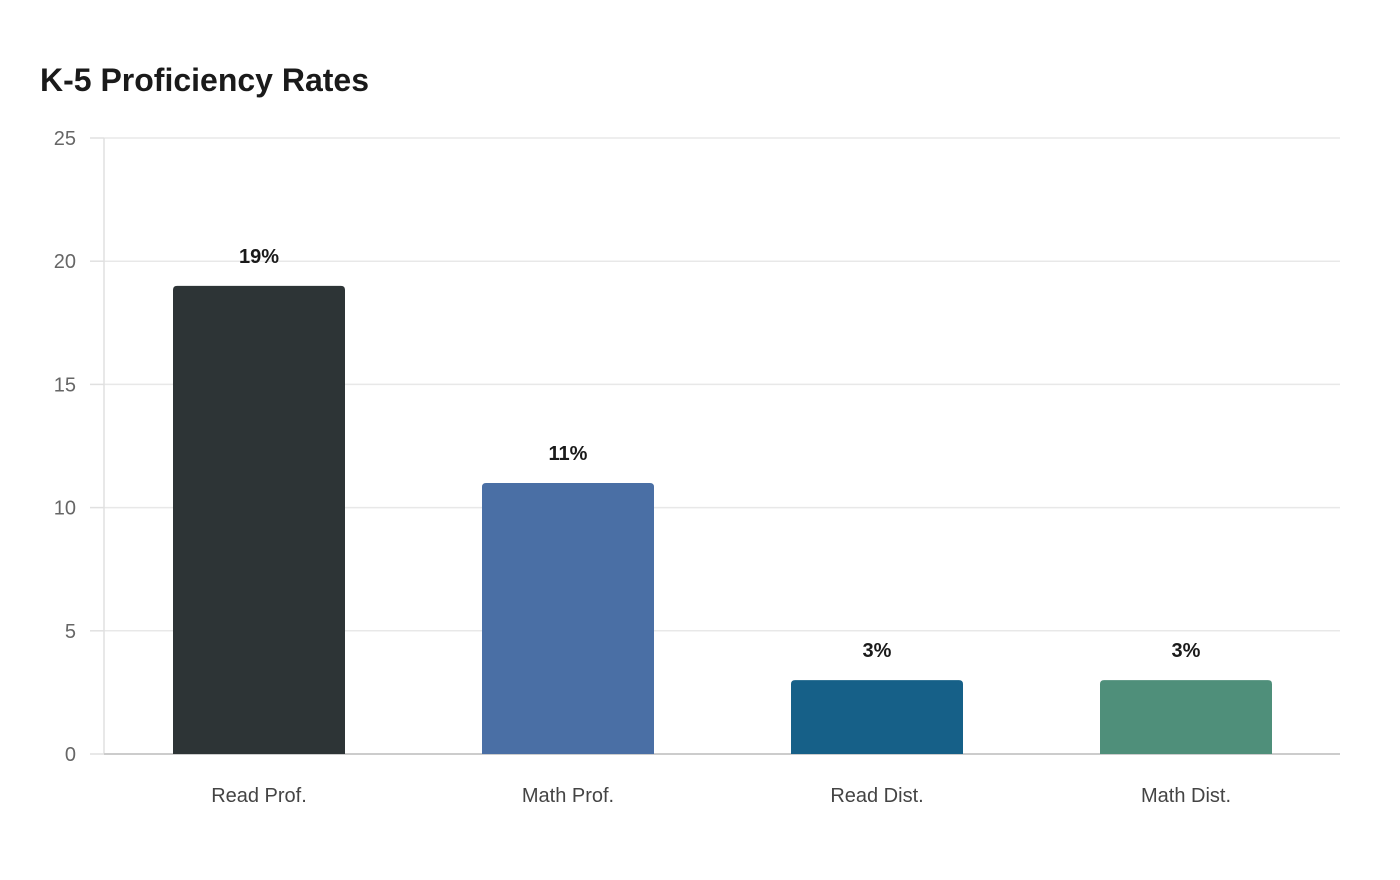 Image resolution: width=1400 pixels, height=880 pixels. I want to click on x-category-label: Read Dist., so click(876, 796).